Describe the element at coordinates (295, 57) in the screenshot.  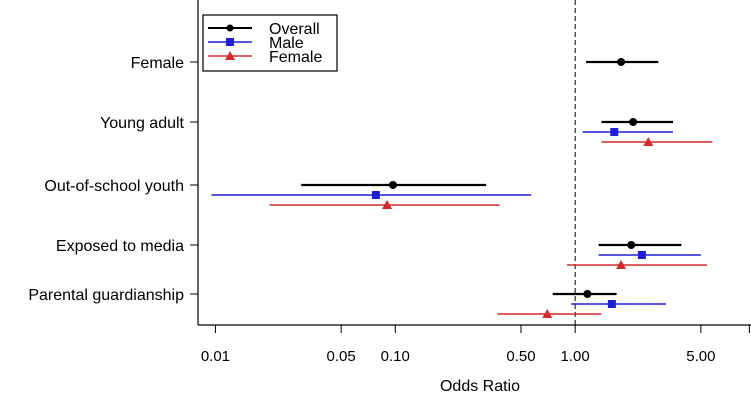
I see `legend-label-female: Female` at that location.